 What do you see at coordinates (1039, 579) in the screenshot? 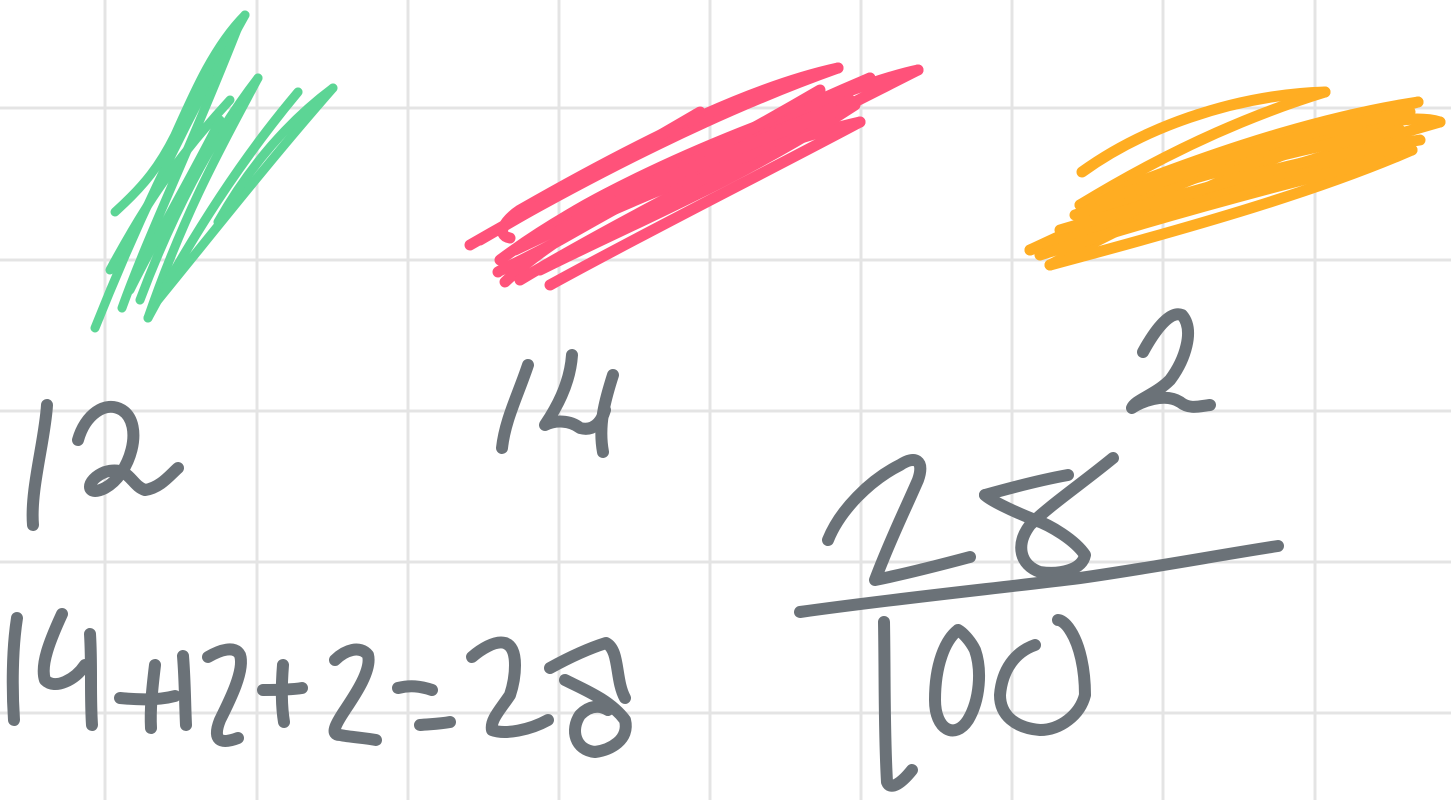
I see `fraction-bar` at bounding box center [1039, 579].